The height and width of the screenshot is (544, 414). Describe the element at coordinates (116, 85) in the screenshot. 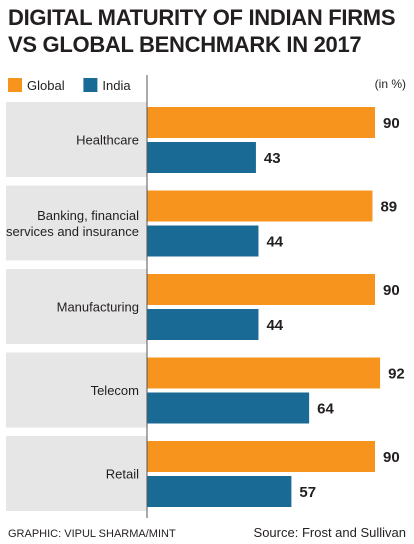

I see `legend-label-india: India` at that location.